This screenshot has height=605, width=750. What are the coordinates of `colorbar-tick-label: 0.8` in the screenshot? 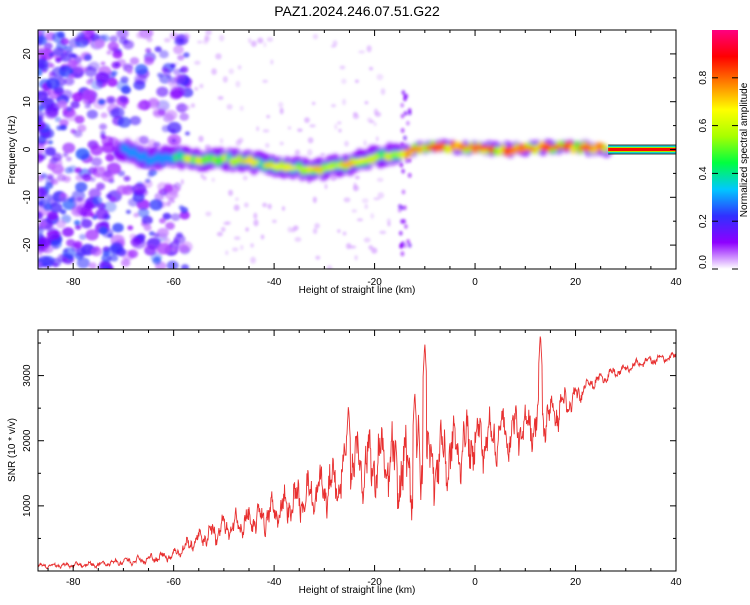 It's located at (703, 77).